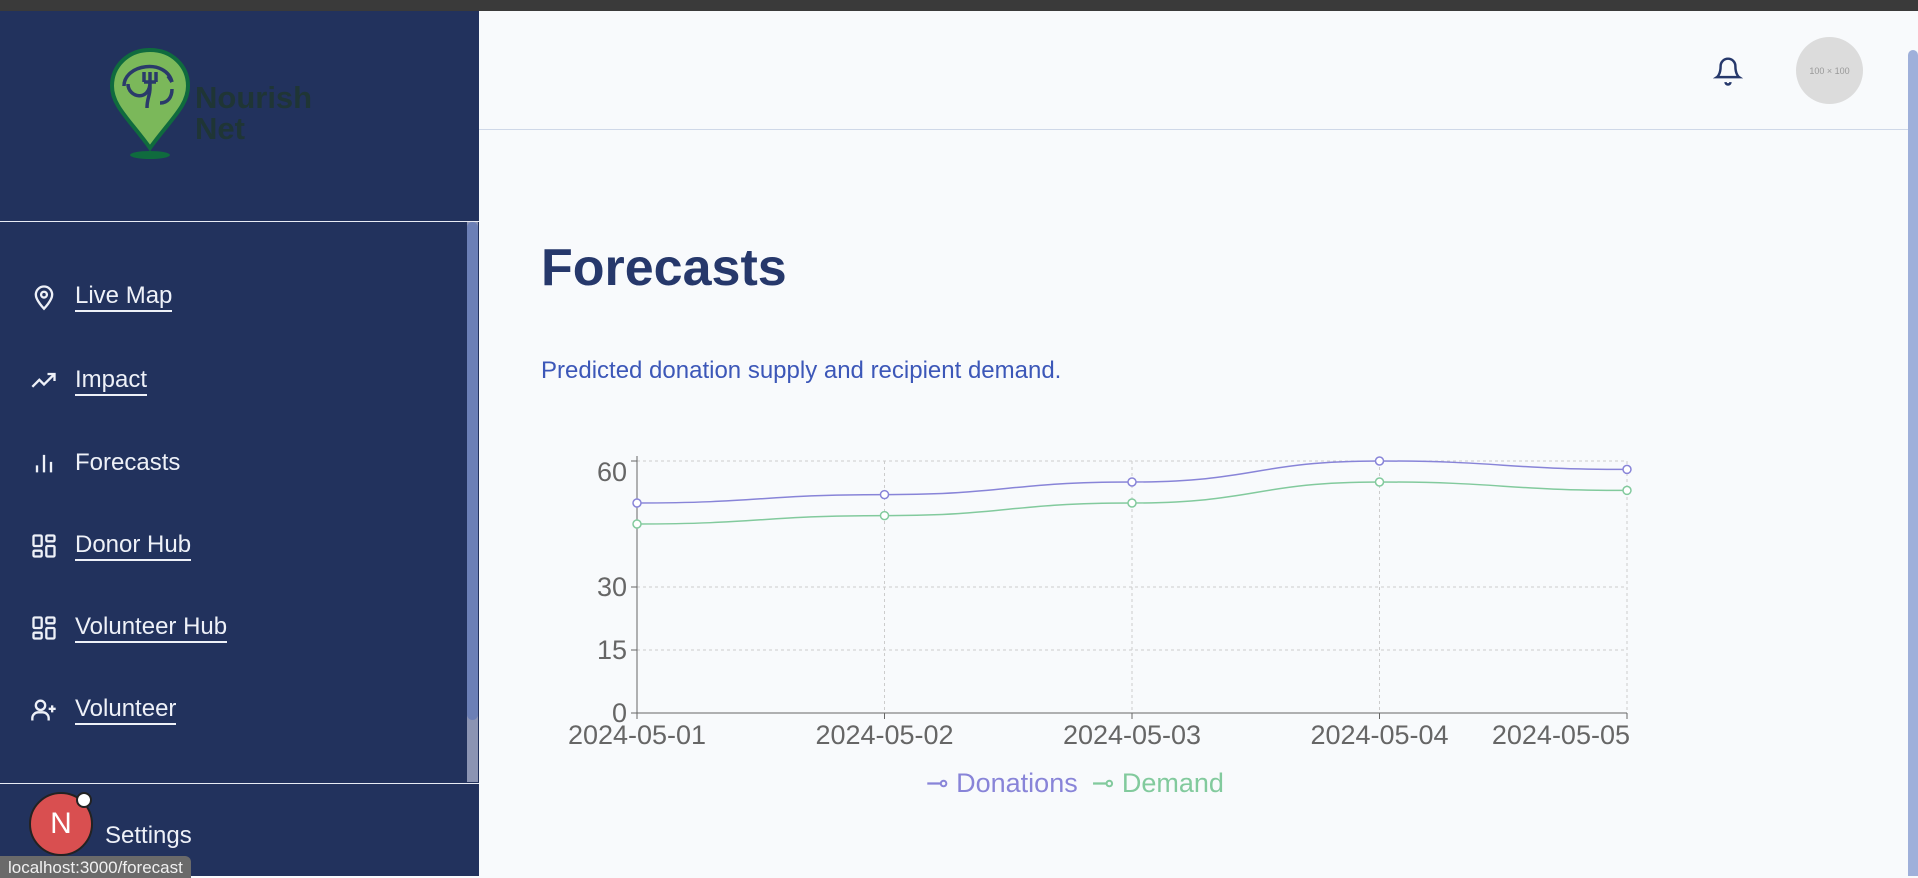 This screenshot has width=1918, height=878. I want to click on y-tick-label: 0, so click(619, 713).